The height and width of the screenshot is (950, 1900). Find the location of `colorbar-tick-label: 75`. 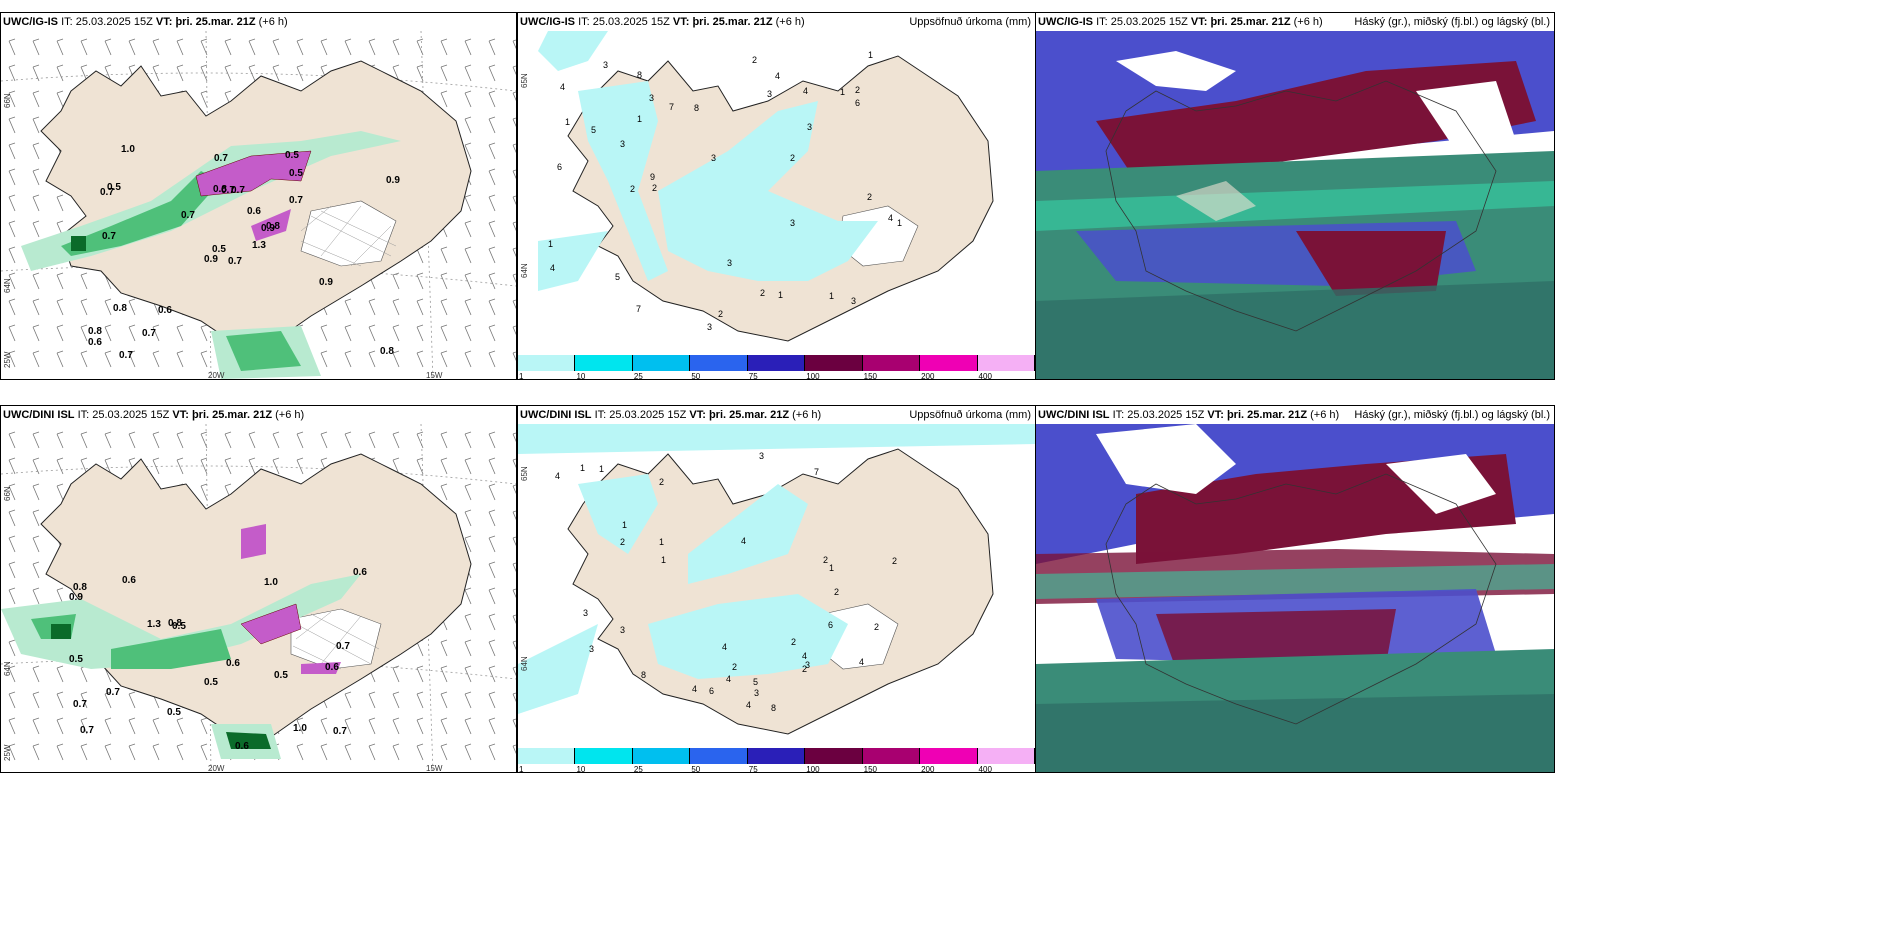

colorbar-tick-label: 75 is located at coordinates (753, 769).